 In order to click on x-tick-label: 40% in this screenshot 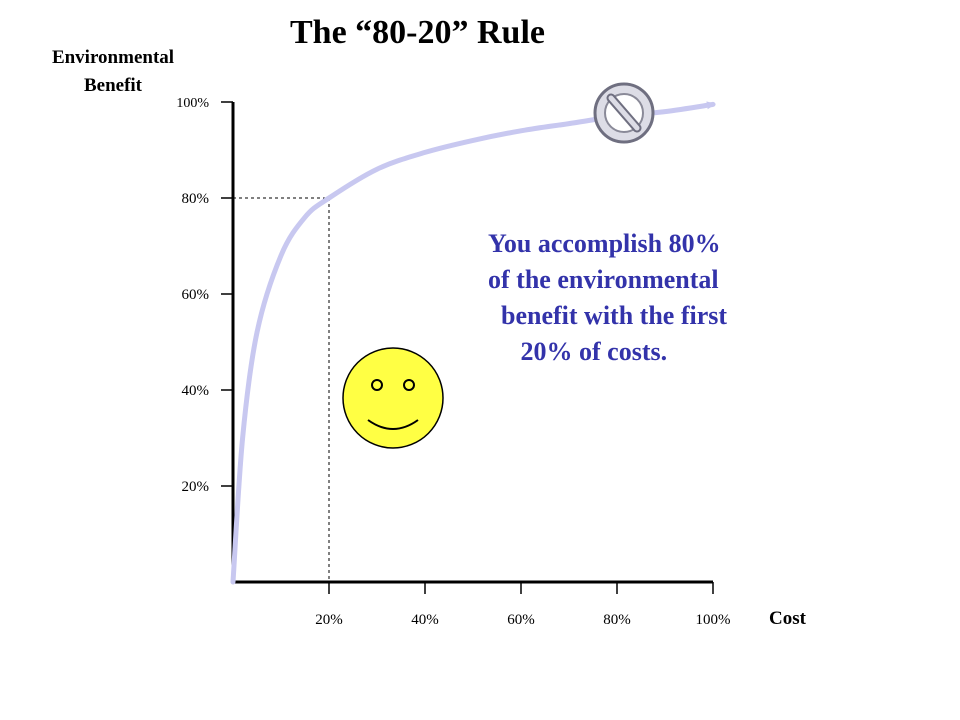, I will do `click(425, 620)`.